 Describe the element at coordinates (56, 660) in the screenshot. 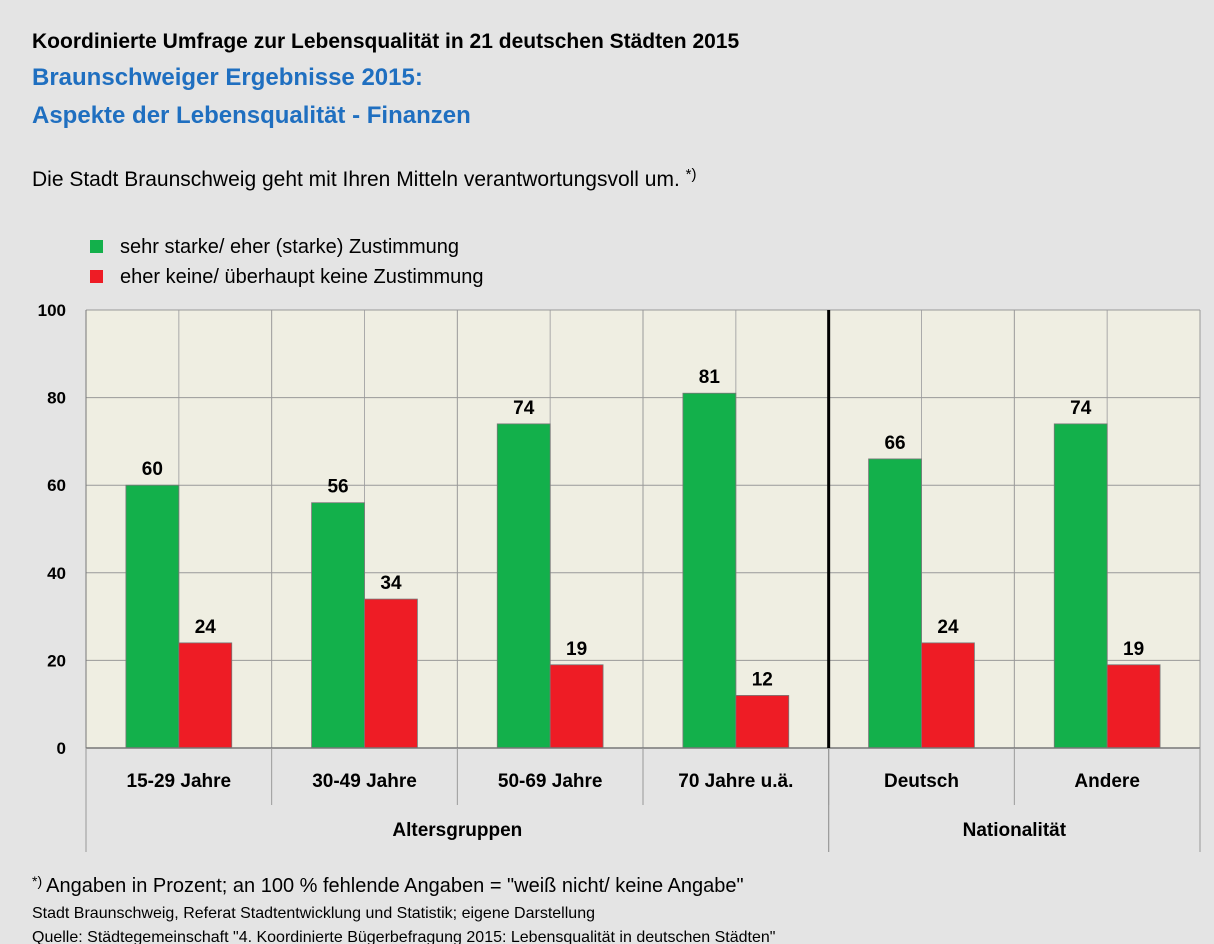

I see `y-tick-label: 20` at that location.